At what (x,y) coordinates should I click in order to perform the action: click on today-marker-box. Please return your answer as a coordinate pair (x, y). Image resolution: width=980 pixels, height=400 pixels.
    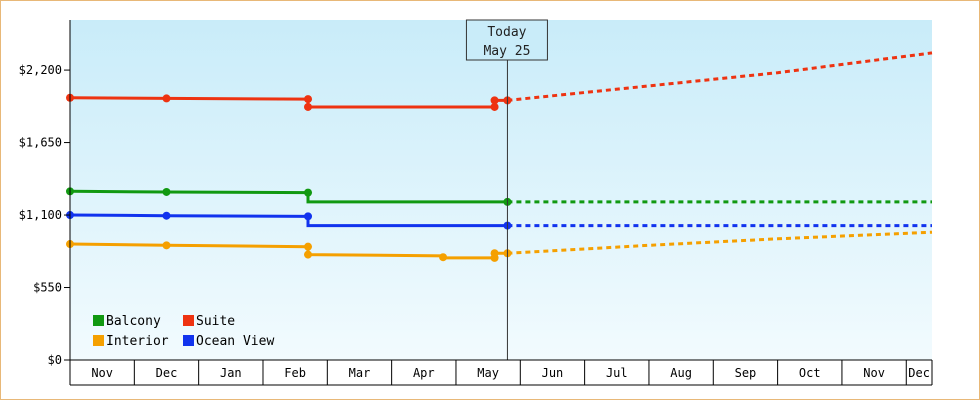
    Looking at the image, I should click on (506, 40).